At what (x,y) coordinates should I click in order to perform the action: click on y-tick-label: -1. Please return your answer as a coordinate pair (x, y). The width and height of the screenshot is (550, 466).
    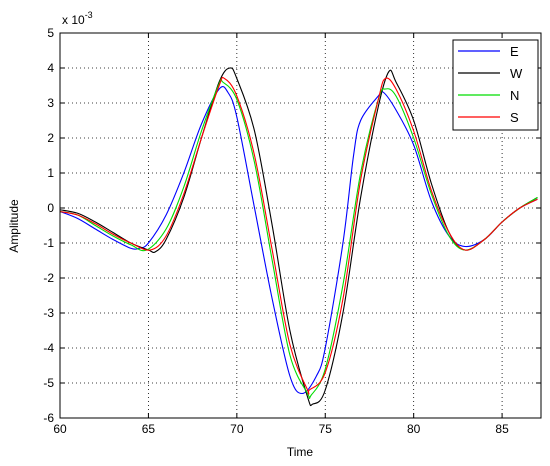
    Looking at the image, I should click on (48, 243).